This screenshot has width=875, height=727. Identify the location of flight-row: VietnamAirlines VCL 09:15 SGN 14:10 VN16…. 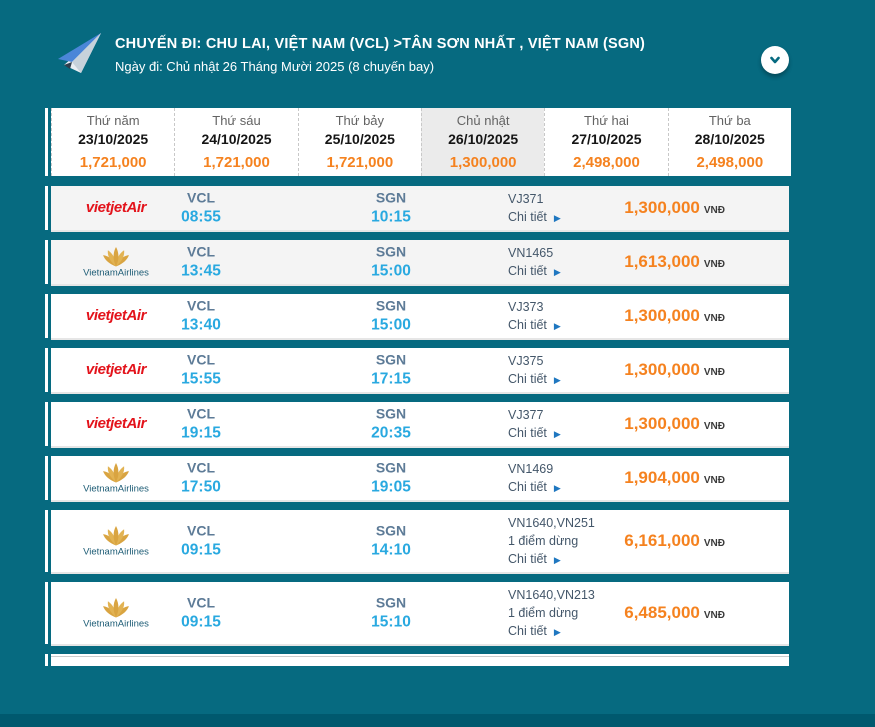
(417, 542).